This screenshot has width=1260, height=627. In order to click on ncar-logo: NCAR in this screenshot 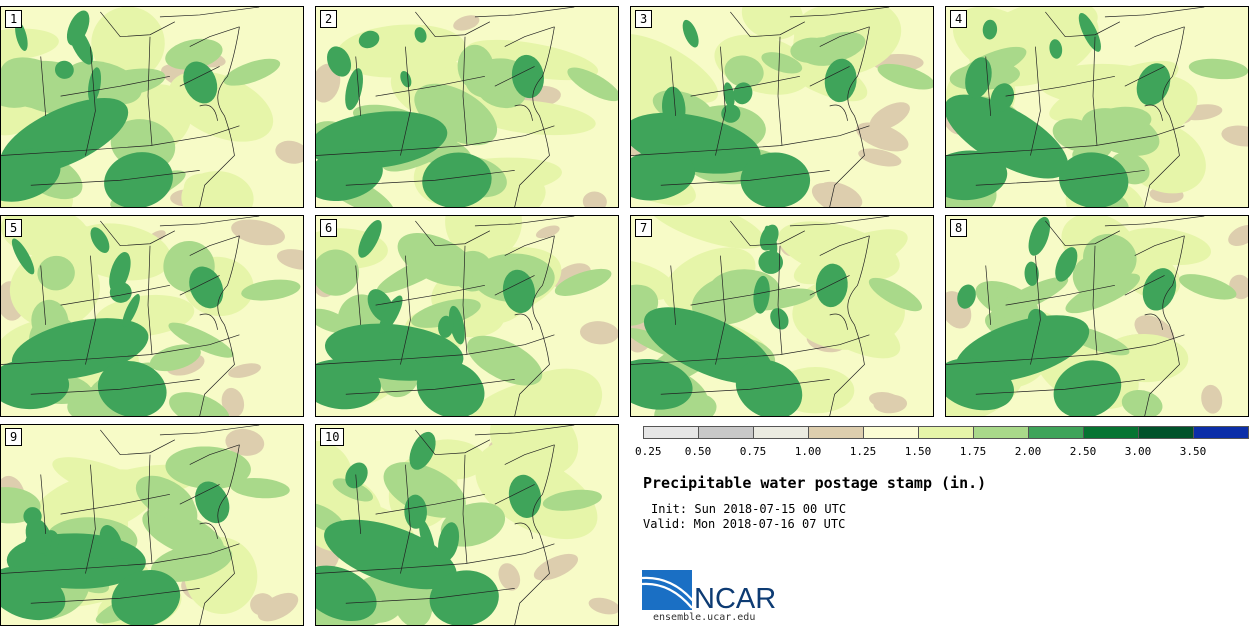, I will do `click(709, 592)`.